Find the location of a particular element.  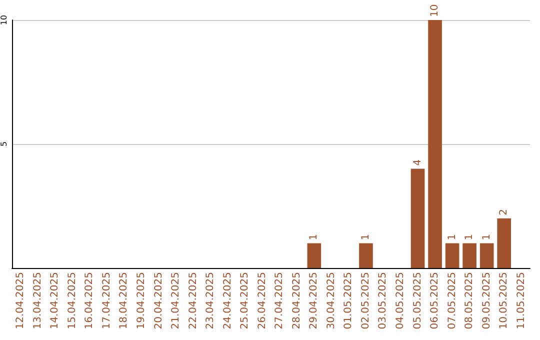

x-tick-label: 07.05.2025 is located at coordinates (452, 301).